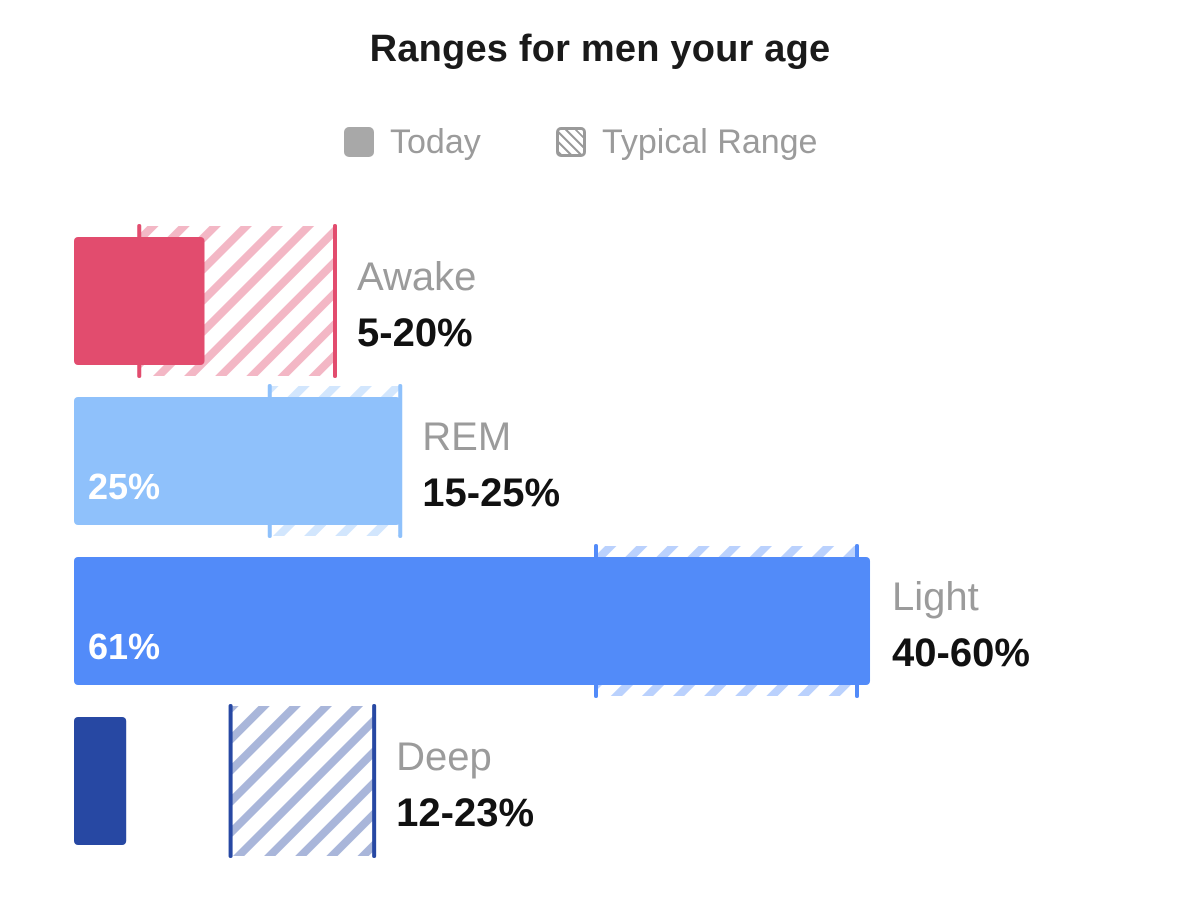 The width and height of the screenshot is (1200, 902). Describe the element at coordinates (359, 142) in the screenshot. I see `legend-today-swatch` at that location.